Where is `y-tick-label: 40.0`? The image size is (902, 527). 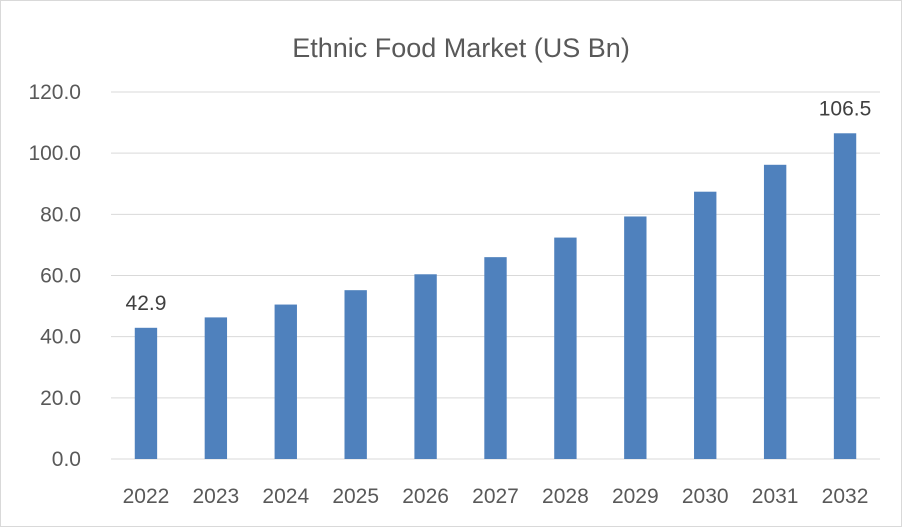
y-tick-label: 40.0 is located at coordinates (60, 337).